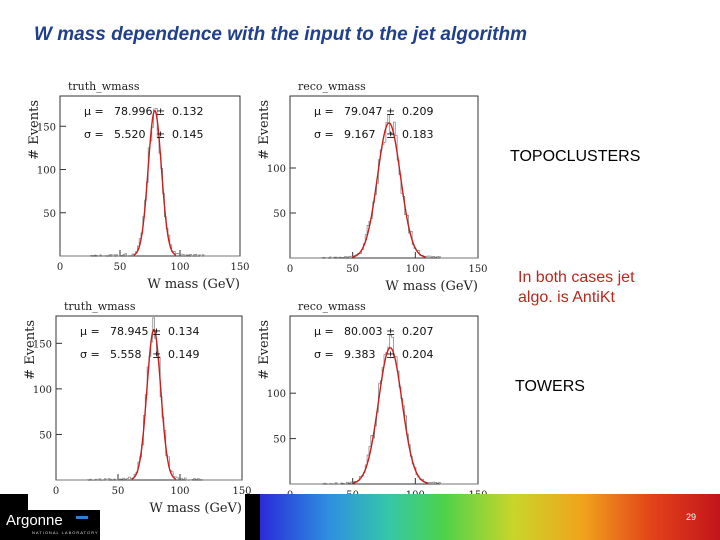 This screenshot has height=540, width=720. Describe the element at coordinates (576, 288) in the screenshot. I see `jet-algo-note: In both cases jet algo. is AntiKt` at that location.